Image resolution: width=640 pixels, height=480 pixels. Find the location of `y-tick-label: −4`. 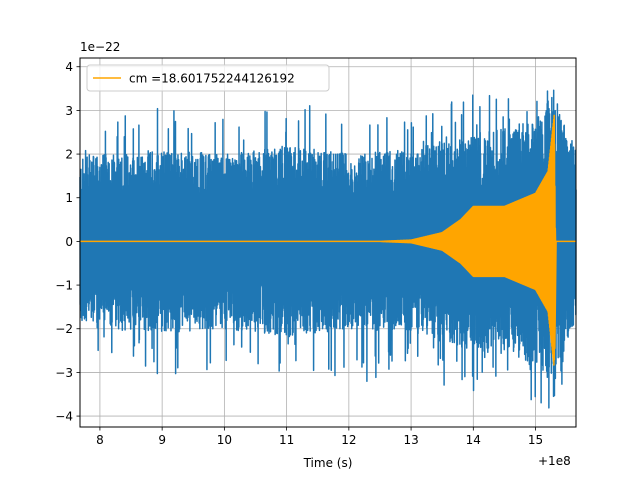

y-tick-label: −4 is located at coordinates (64, 417).